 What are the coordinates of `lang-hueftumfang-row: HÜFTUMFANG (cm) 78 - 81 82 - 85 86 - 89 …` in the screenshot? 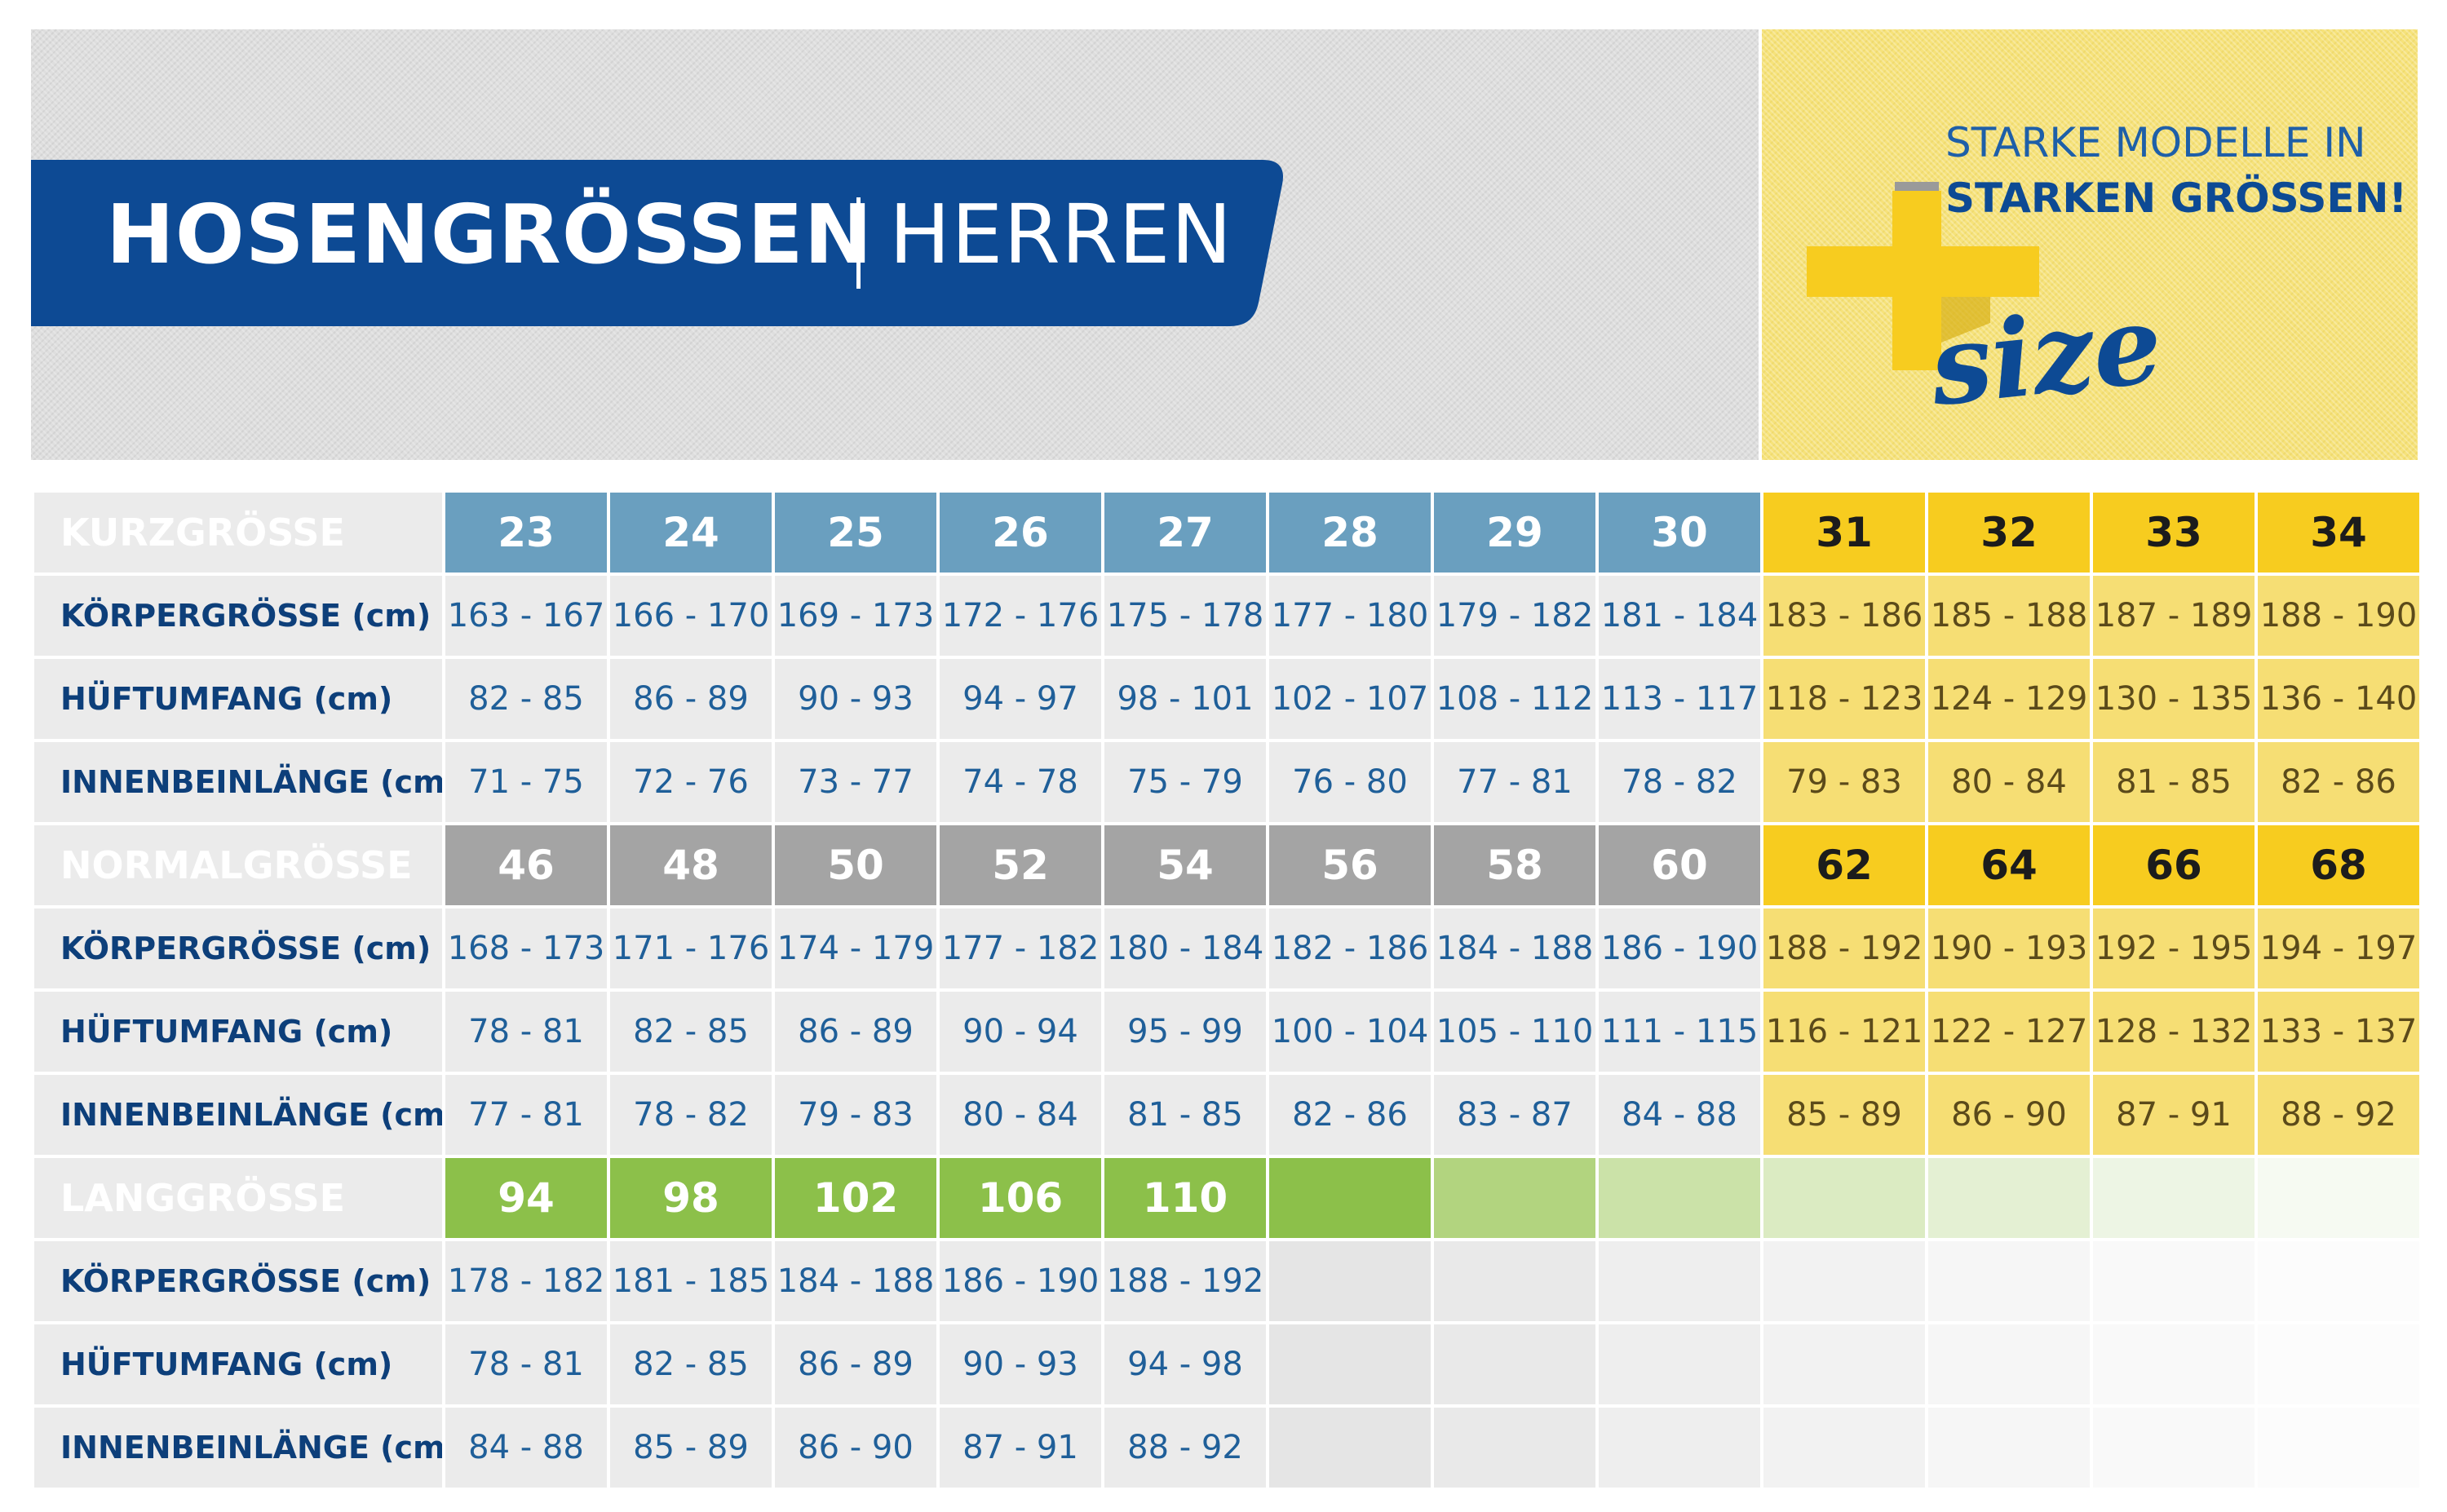 It's located at (1226, 1364).